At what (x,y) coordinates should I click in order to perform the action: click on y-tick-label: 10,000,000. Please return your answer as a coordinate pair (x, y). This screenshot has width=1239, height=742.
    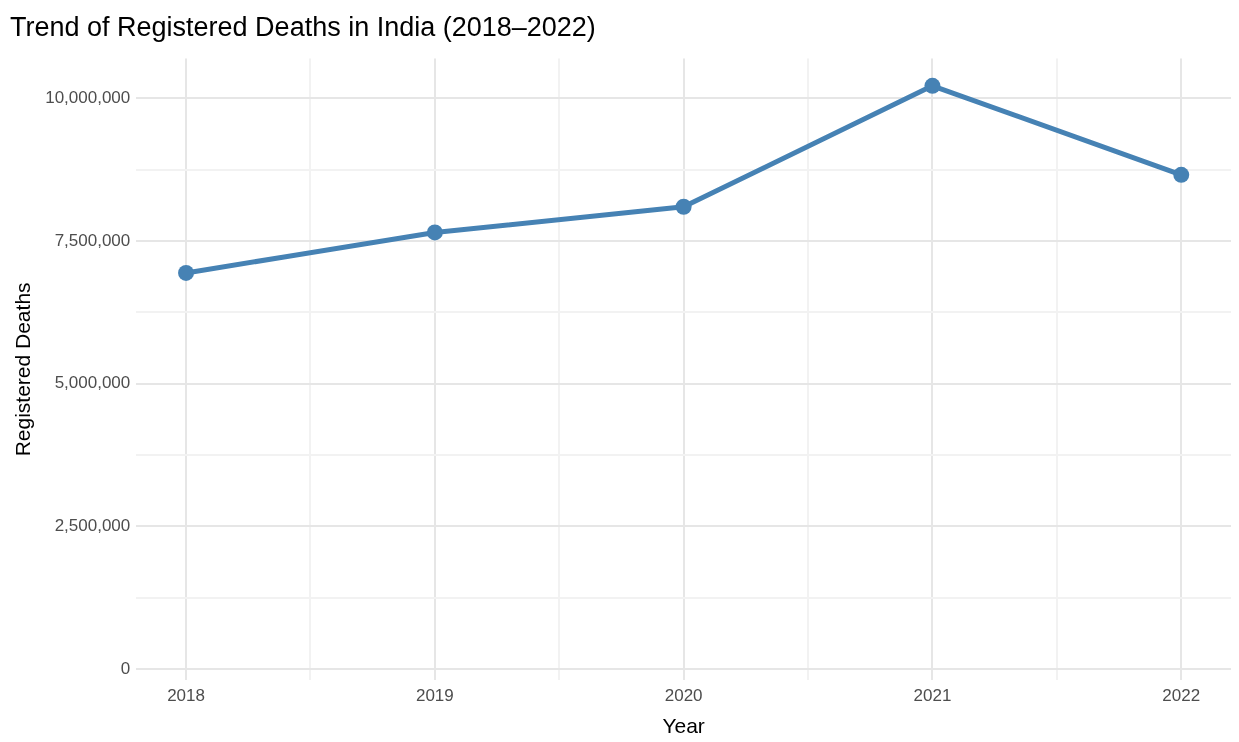
    Looking at the image, I should click on (88, 98).